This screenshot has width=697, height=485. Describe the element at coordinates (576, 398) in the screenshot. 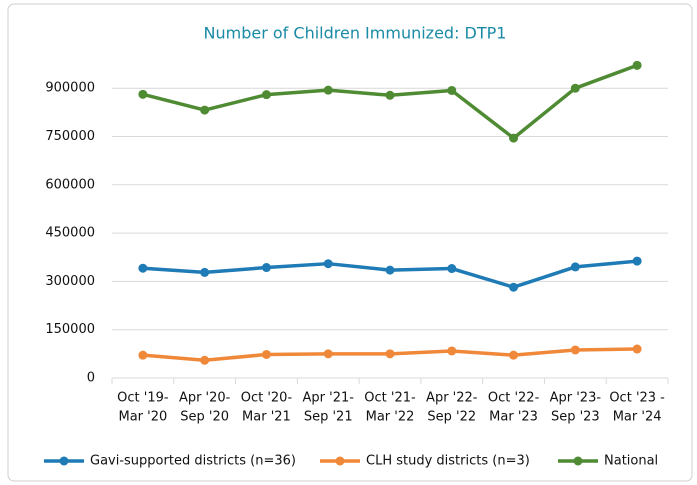

I see `x-tick-label: Apr '23-` at that location.